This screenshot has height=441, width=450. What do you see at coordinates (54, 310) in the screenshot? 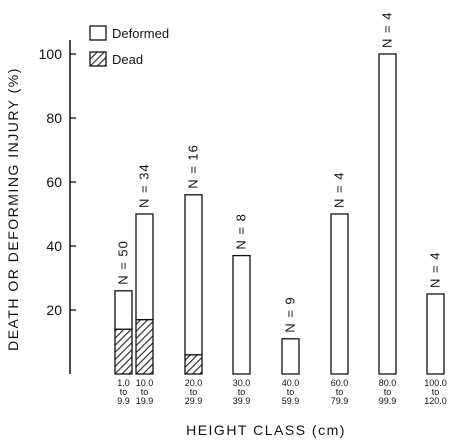
I see `y-tick-label: 20` at bounding box center [54, 310].